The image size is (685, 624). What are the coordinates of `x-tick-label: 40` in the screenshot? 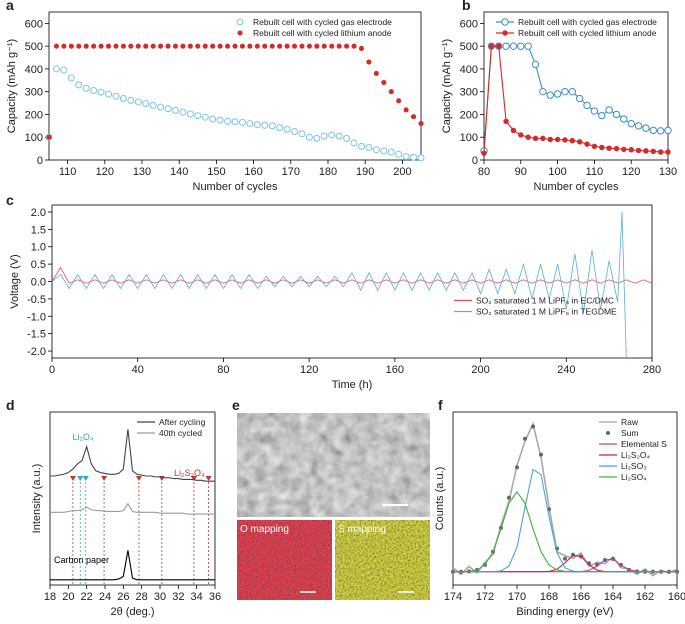 It's located at (138, 370).